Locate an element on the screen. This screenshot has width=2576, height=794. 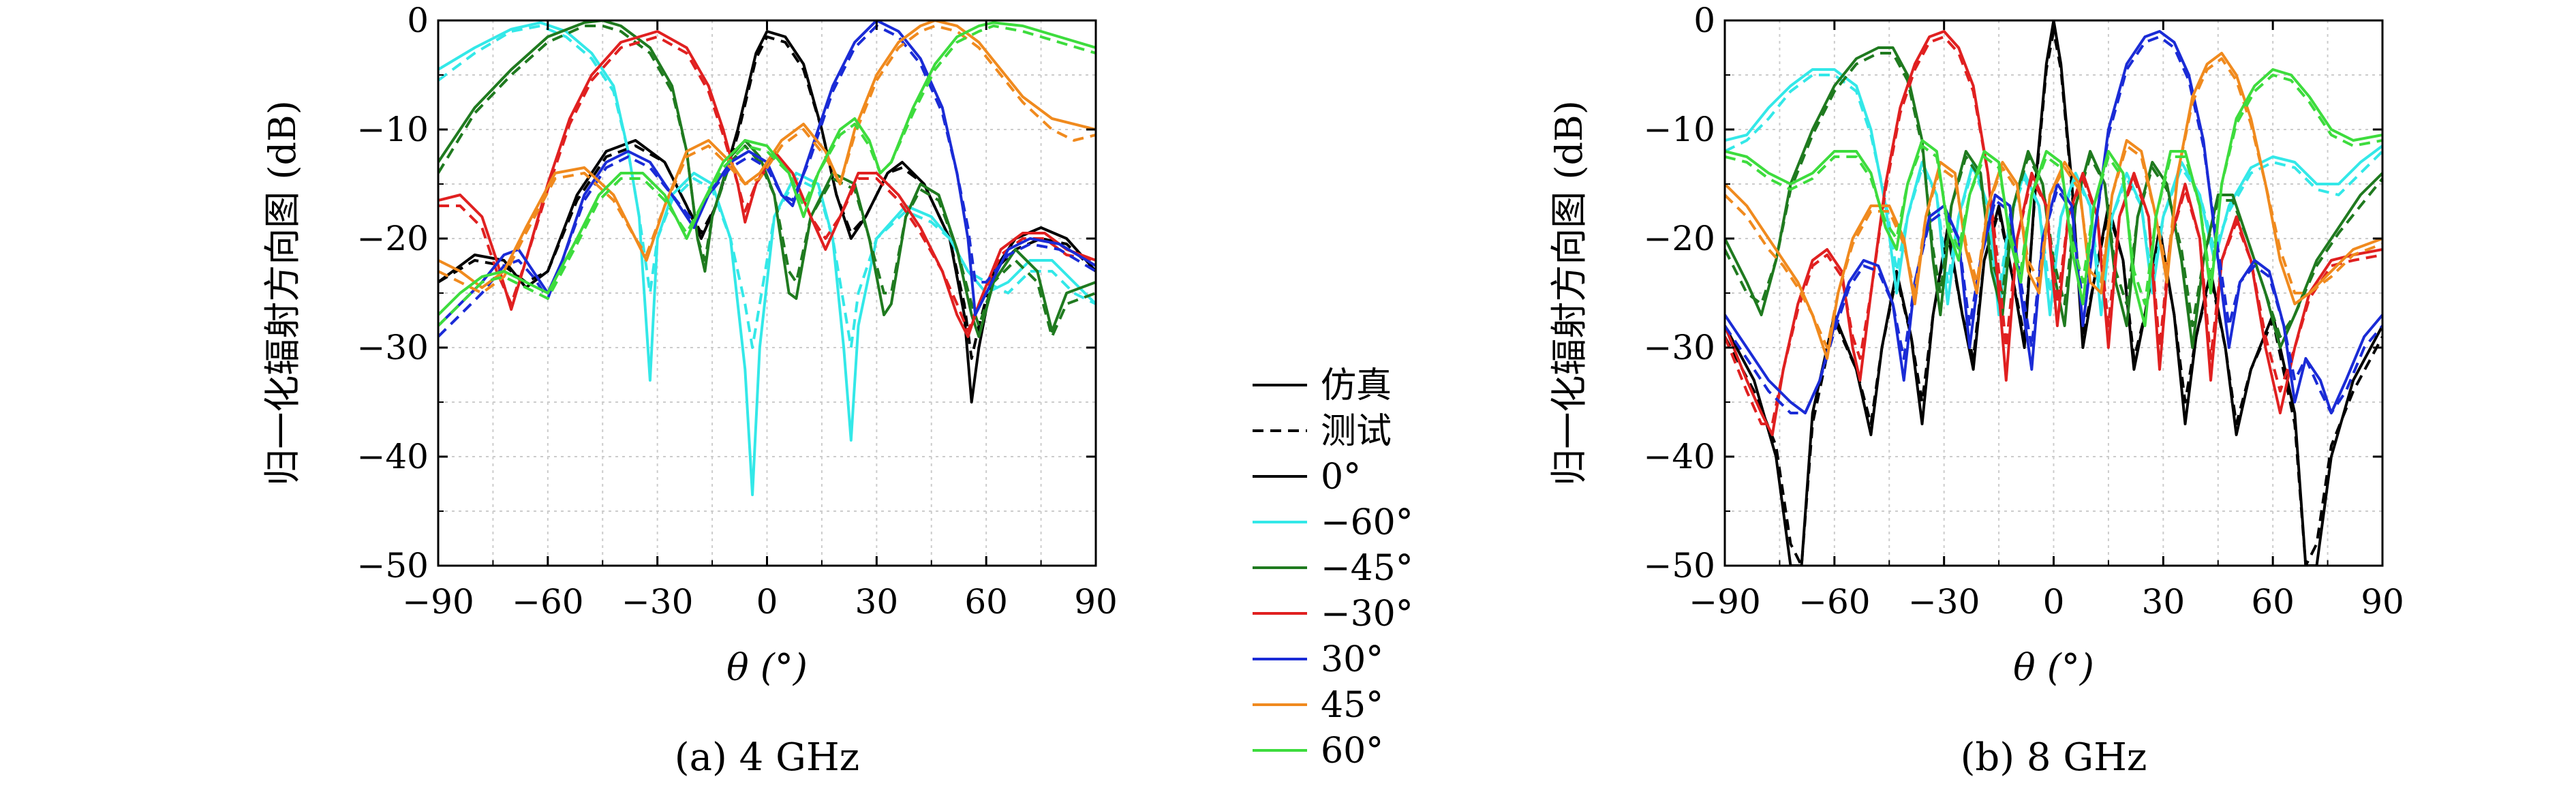
panel-a-caption: (a) 4 GHz is located at coordinates (767, 757).